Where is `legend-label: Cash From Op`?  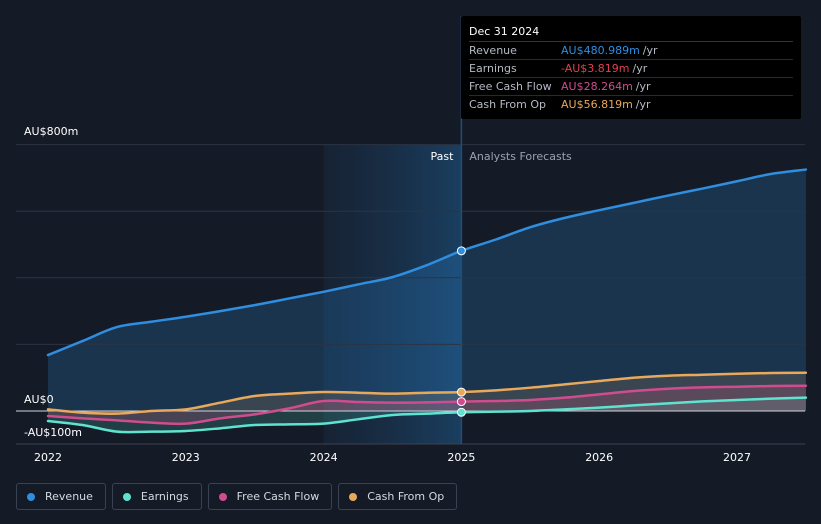
legend-label: Cash From Op is located at coordinates (406, 496).